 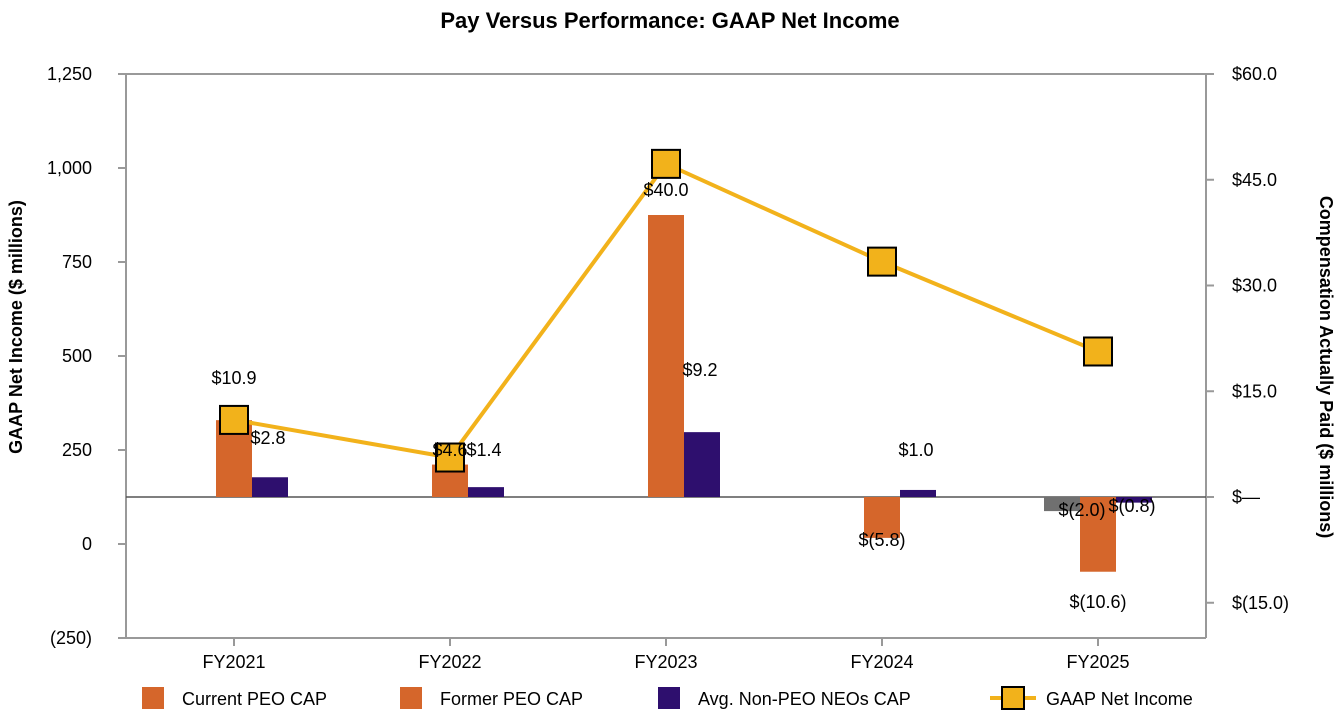 What do you see at coordinates (1131, 506) in the screenshot?
I see `data-label: $(0.8)` at bounding box center [1131, 506].